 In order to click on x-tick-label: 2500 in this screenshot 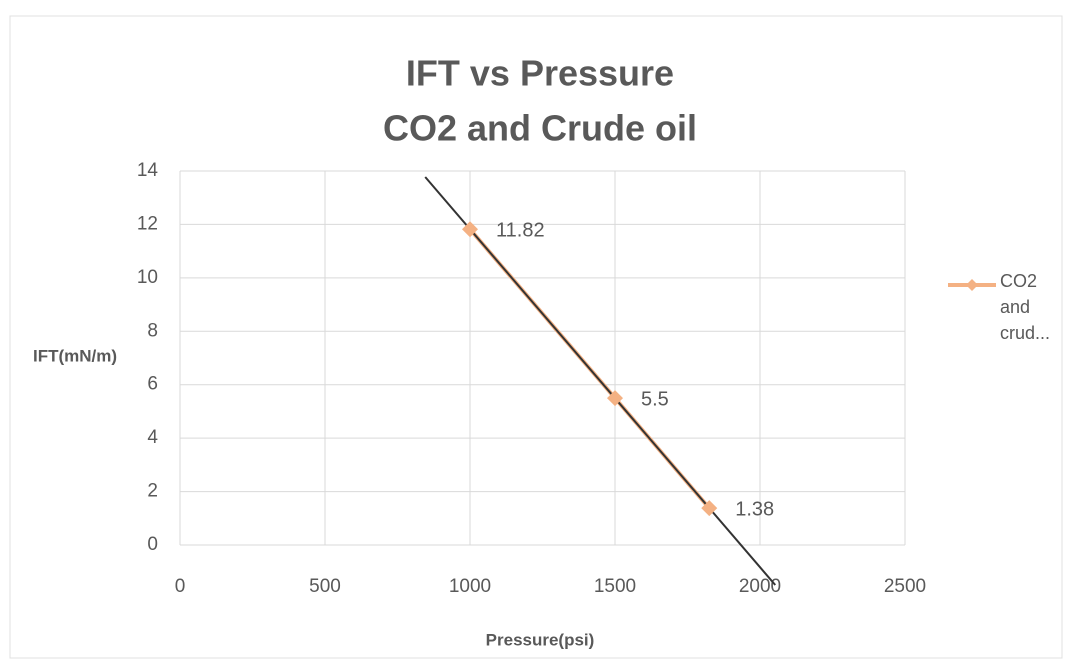, I will do `click(905, 586)`.